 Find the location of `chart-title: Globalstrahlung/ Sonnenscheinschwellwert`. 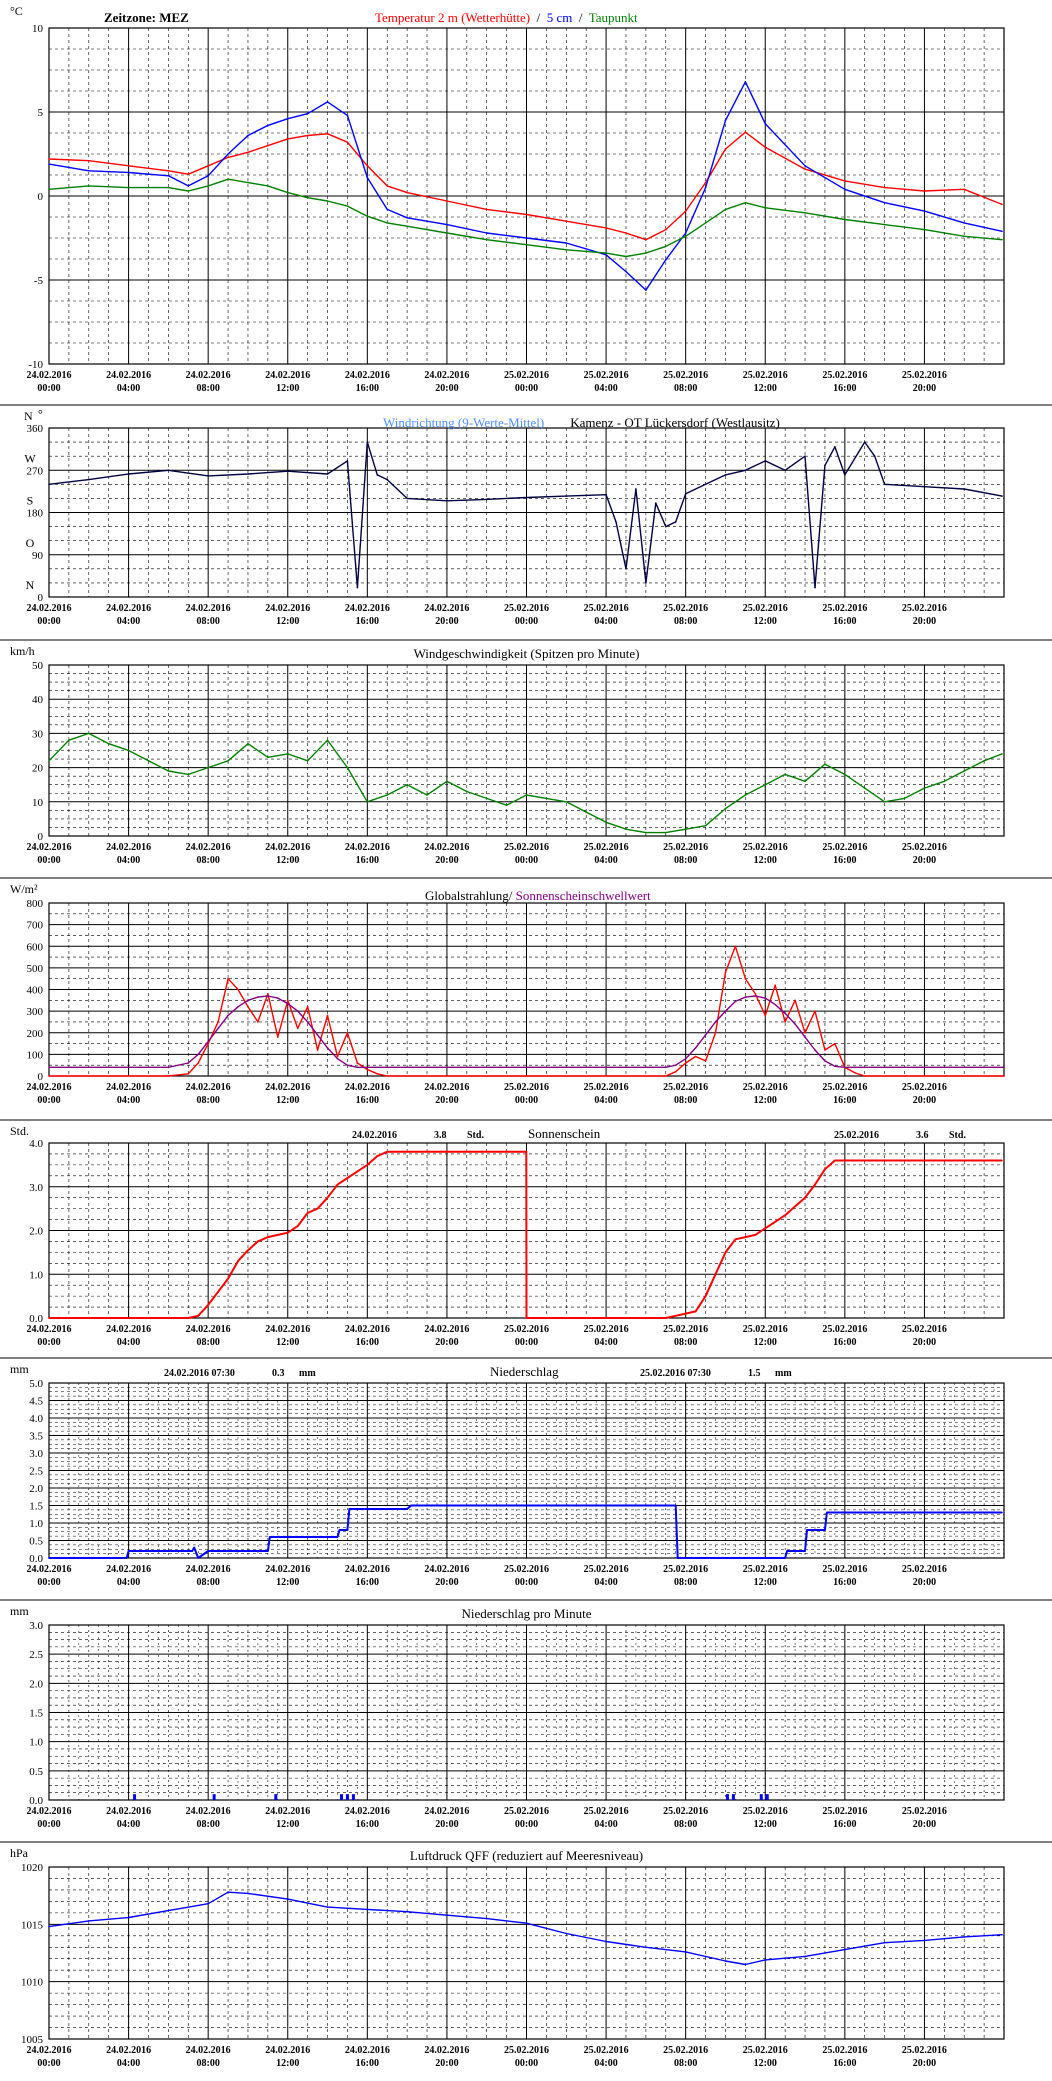

chart-title: Globalstrahlung/ Sonnenscheinschwellwert is located at coordinates (538, 895).